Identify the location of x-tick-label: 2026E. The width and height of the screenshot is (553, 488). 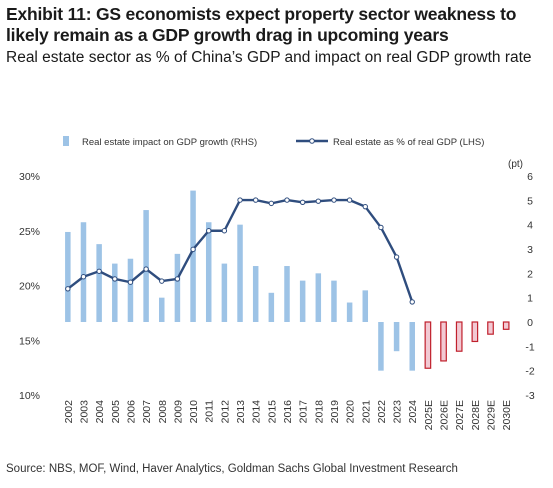
(445, 415).